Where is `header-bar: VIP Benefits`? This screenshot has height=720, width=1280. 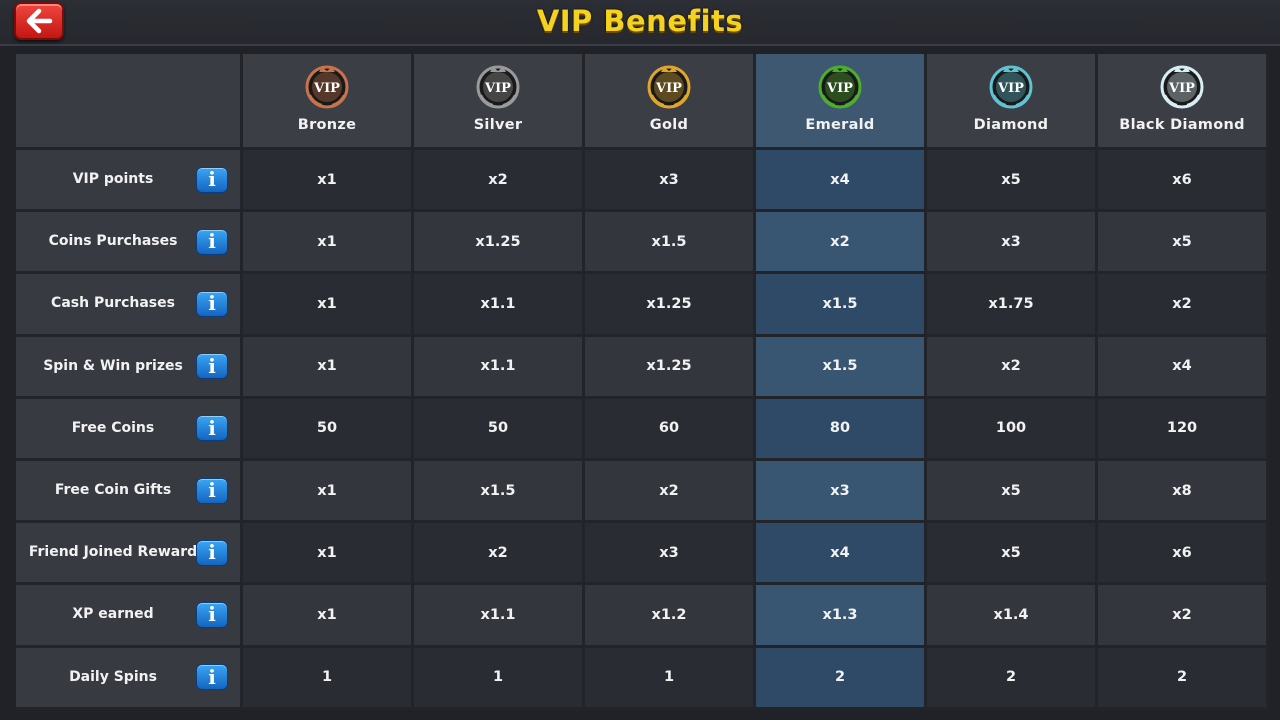 header-bar: VIP Benefits is located at coordinates (640, 23).